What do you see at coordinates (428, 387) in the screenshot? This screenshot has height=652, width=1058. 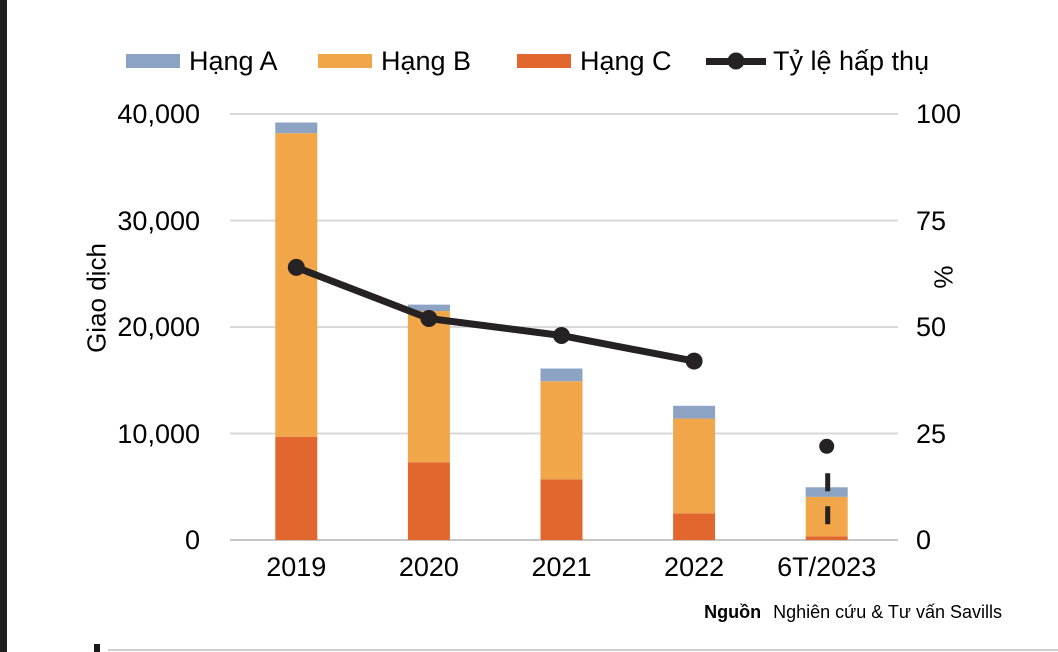 I see `bar-segment-hạng-b-2020` at bounding box center [428, 387].